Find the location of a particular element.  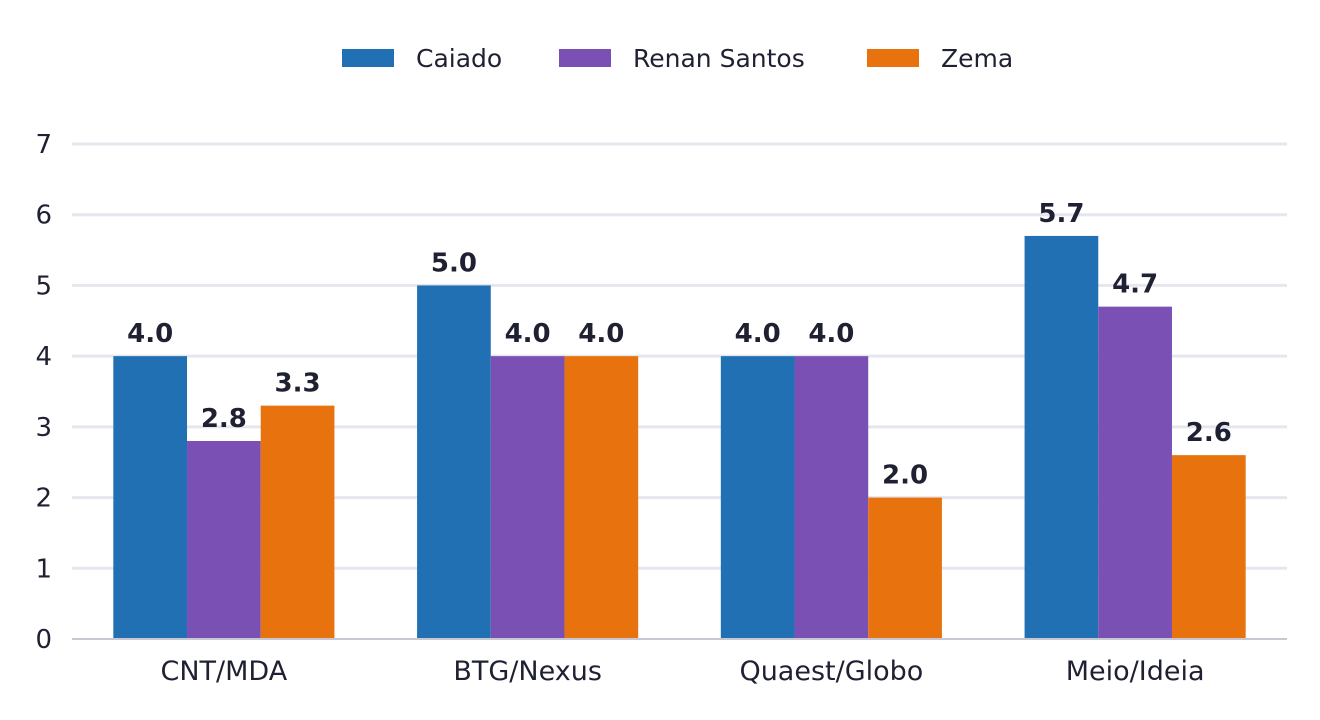

legend-label: Zema is located at coordinates (977, 58).